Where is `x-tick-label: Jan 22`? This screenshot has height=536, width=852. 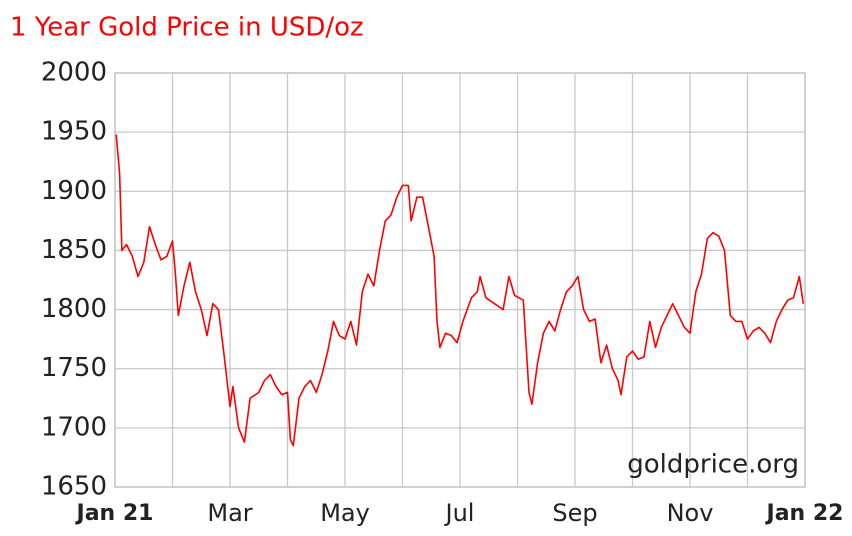 x-tick-label: Jan 22 is located at coordinates (804, 513).